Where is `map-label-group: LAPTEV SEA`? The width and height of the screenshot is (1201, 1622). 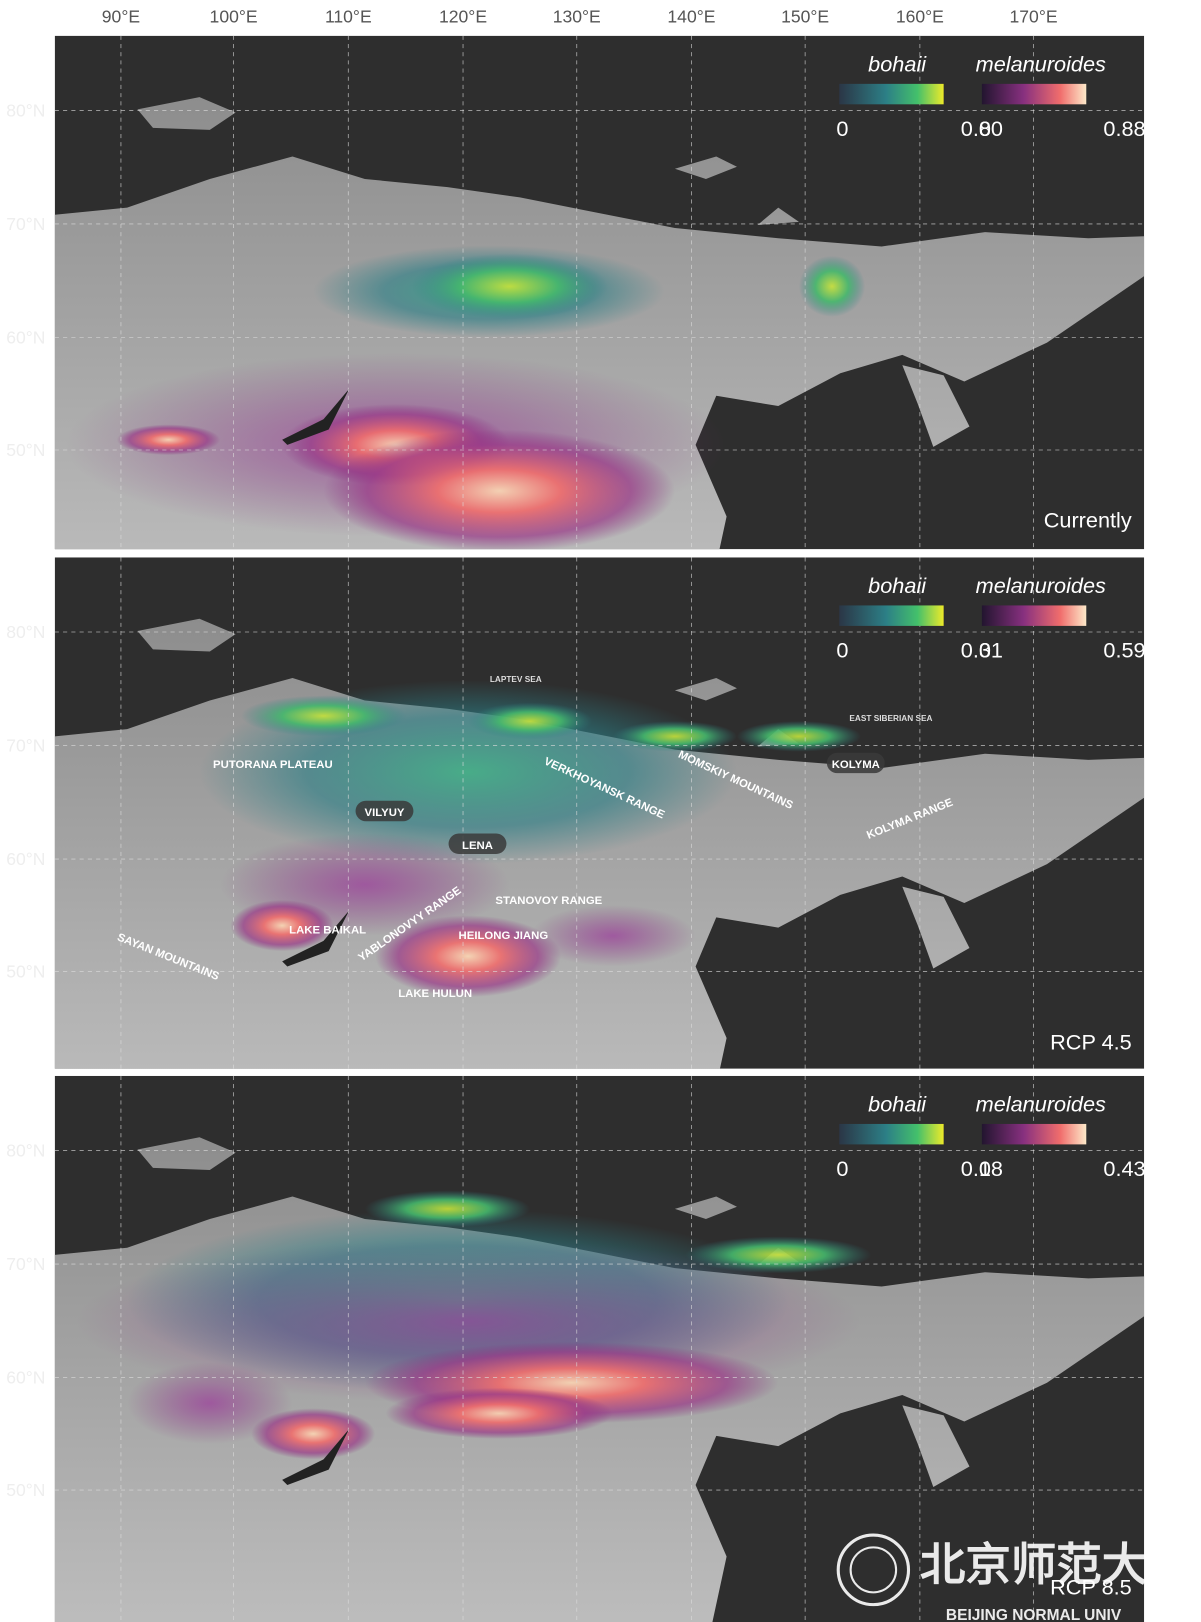
map-label-group: LAPTEV SEA is located at coordinates (516, 679).